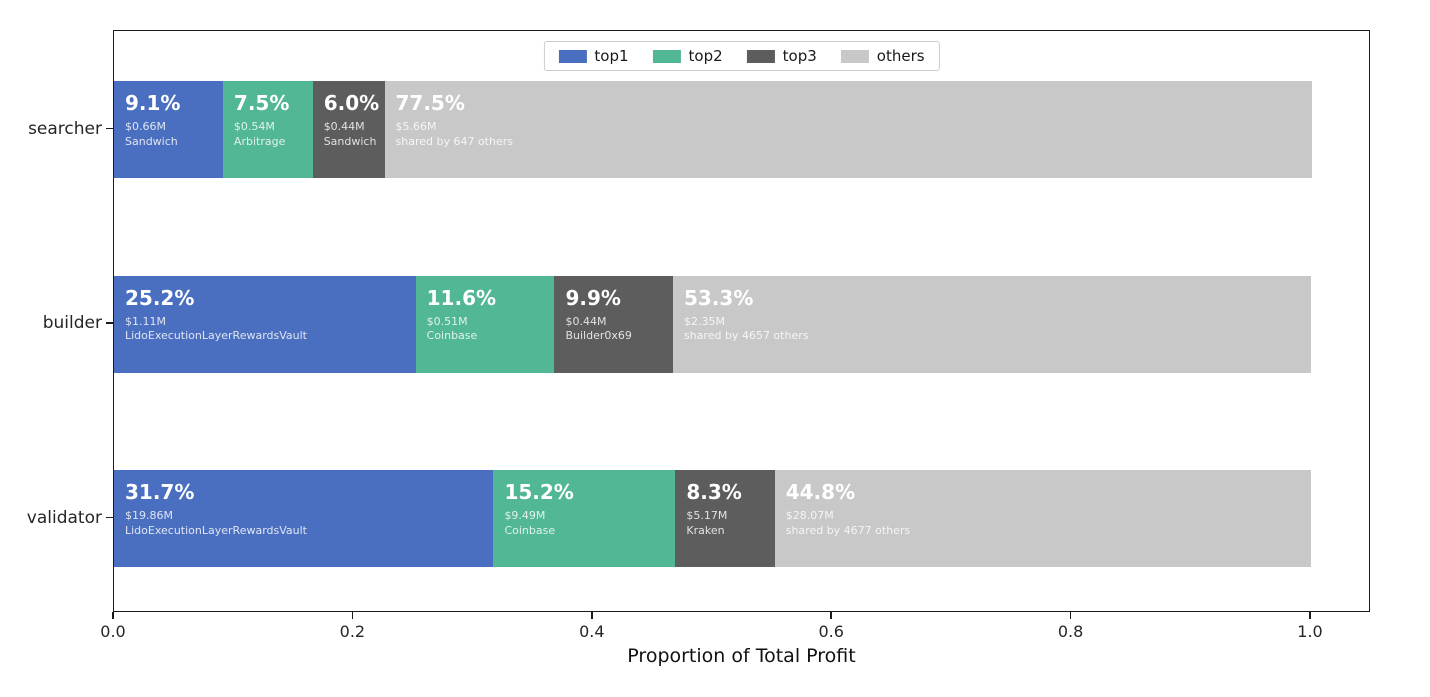 Image resolution: width=1430 pixels, height=697 pixels. Describe the element at coordinates (168, 129) in the screenshot. I see `bar-segment-searcher-top1: 9.1% $0.66M Sandwich` at that location.